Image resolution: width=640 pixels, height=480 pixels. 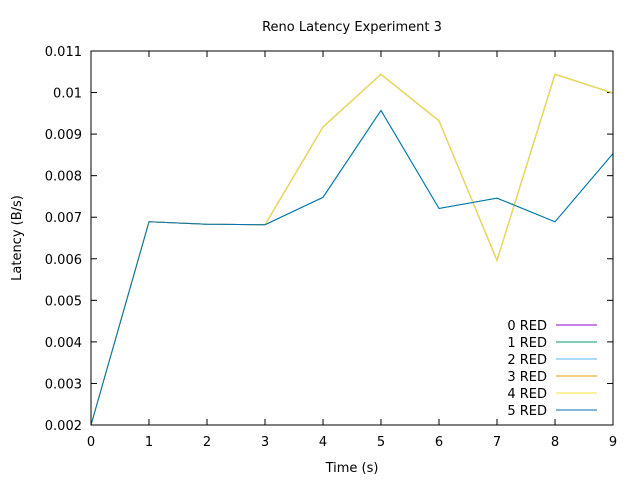 What do you see at coordinates (63, 301) in the screenshot?
I see `y-tick-label: 0.005` at bounding box center [63, 301].